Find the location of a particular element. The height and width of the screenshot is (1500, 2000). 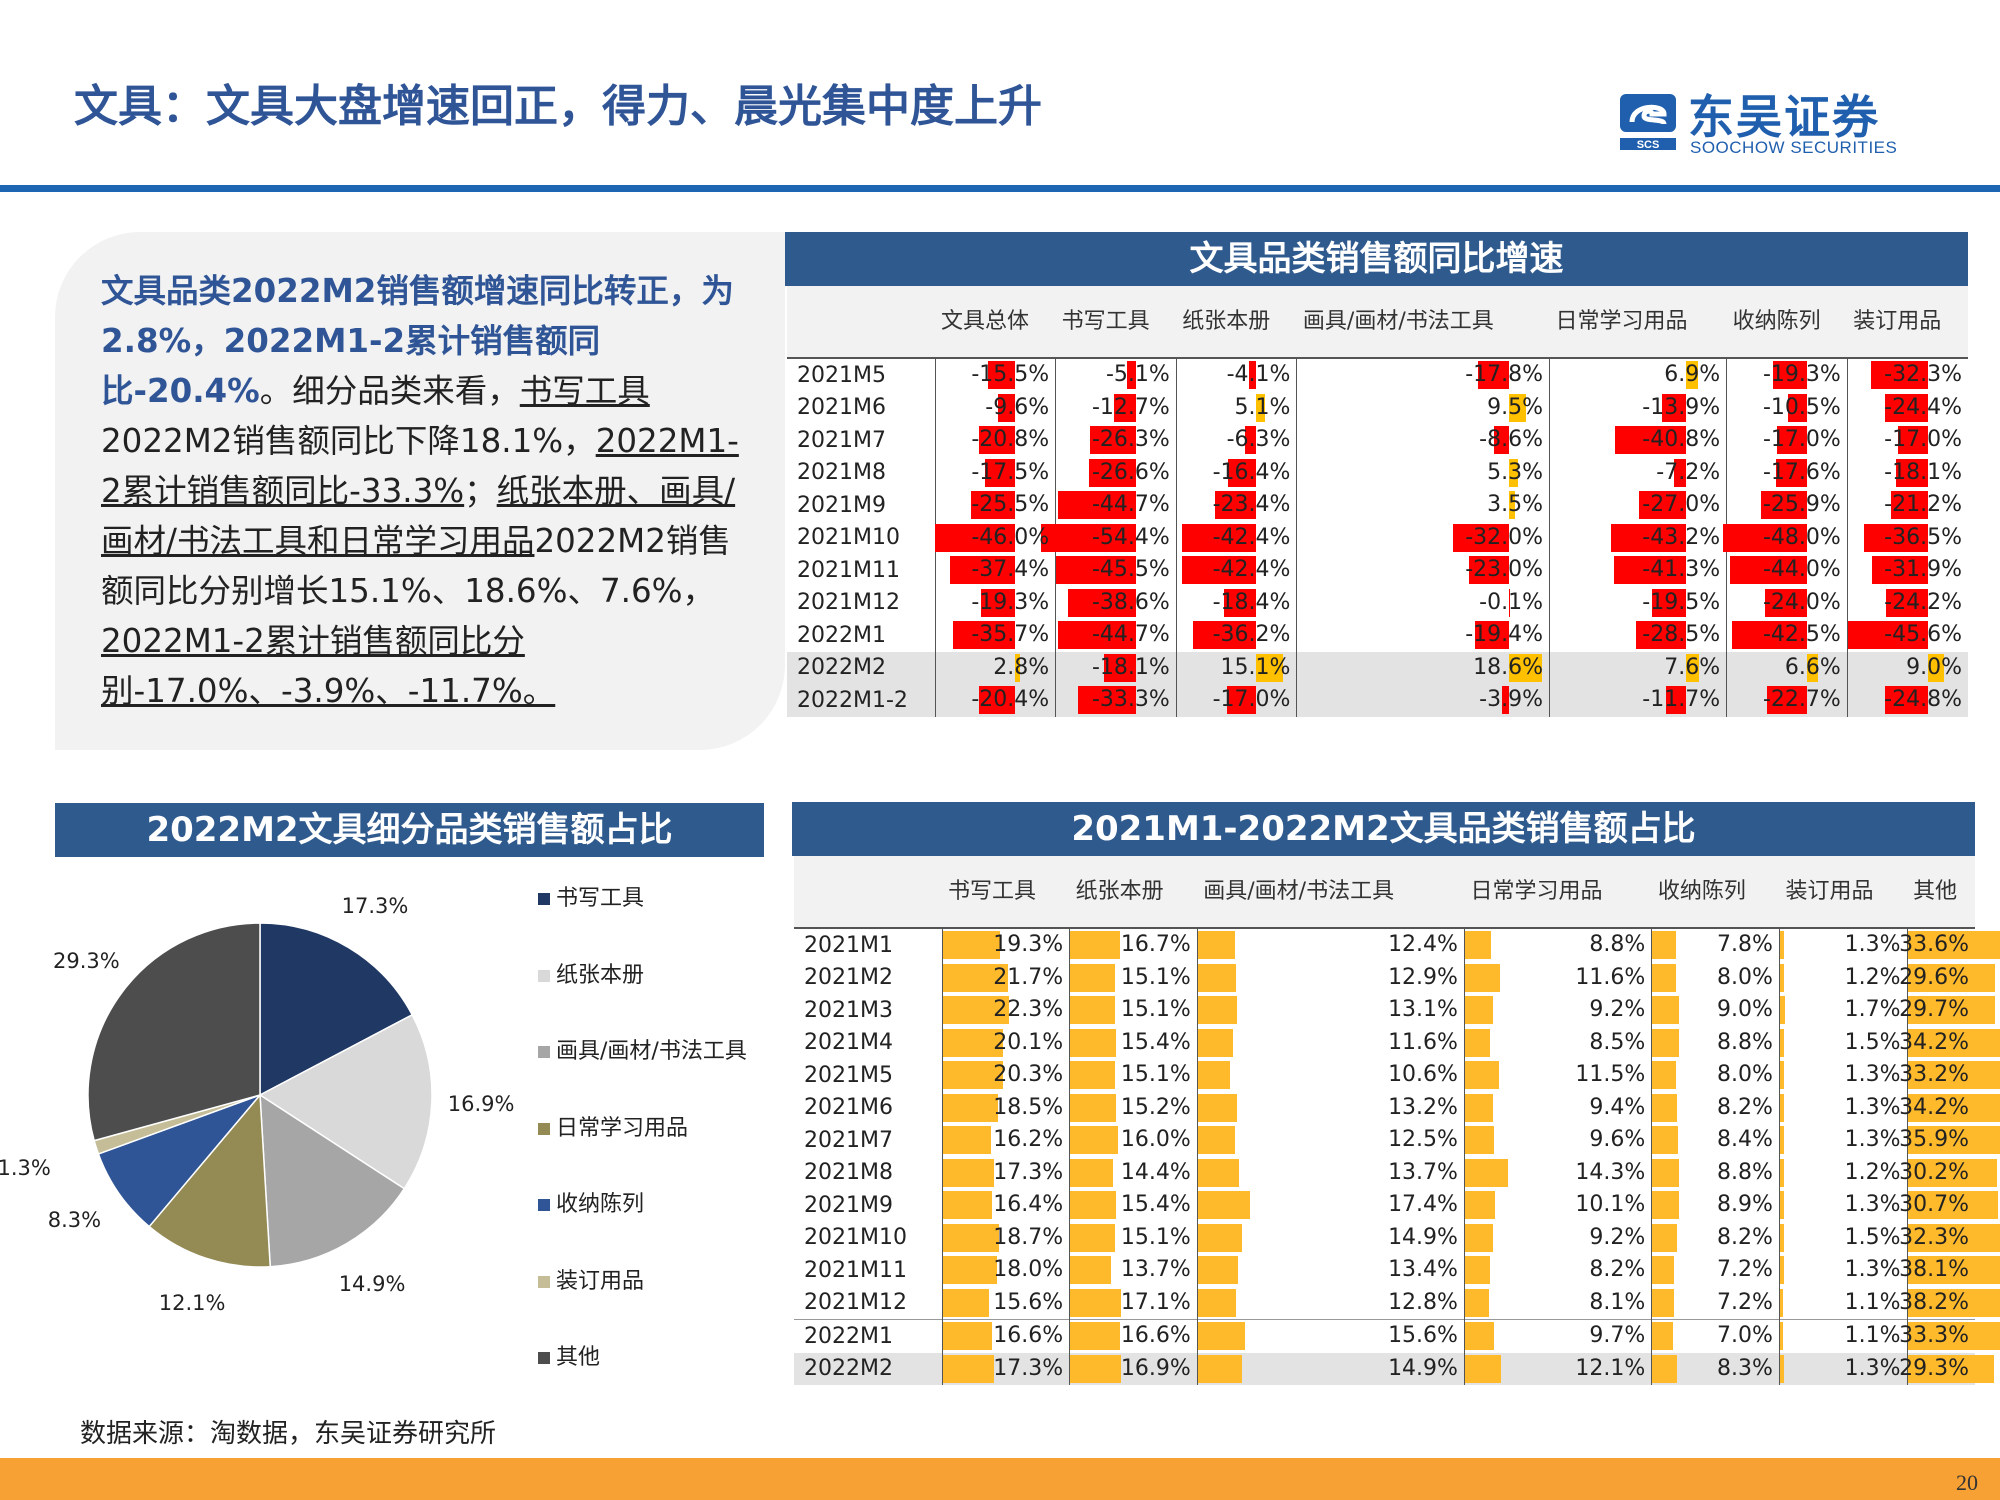

table-cell: 9.6% is located at coordinates (1558, 1140).